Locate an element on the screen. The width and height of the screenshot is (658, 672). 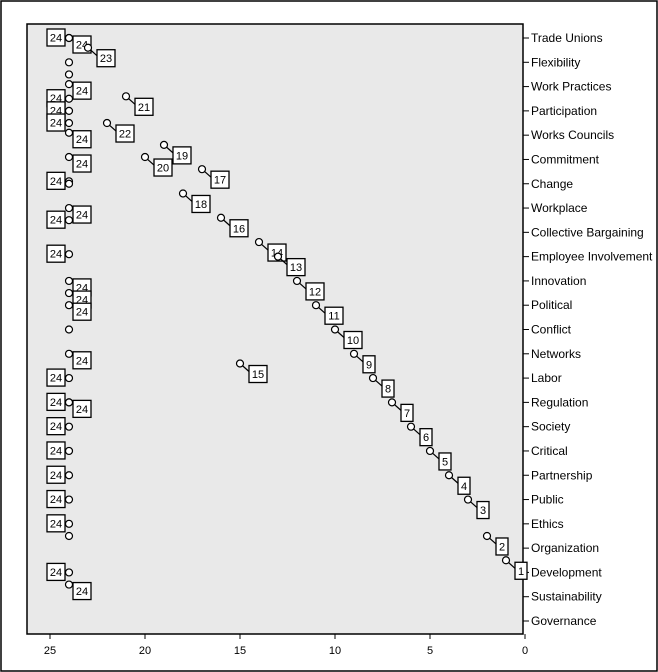
category-label: Innovation is located at coordinates (558, 281).